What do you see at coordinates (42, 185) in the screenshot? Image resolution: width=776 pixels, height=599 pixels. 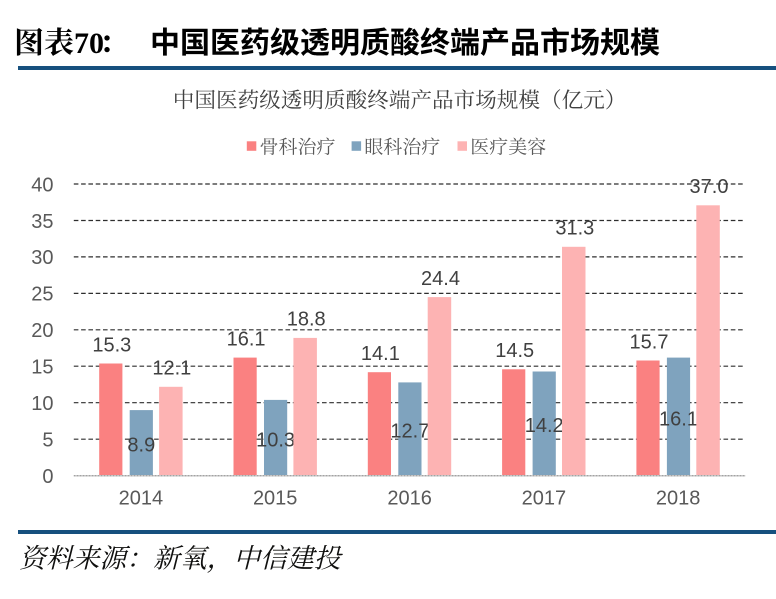 I see `svg-text: 40` at bounding box center [42, 185].